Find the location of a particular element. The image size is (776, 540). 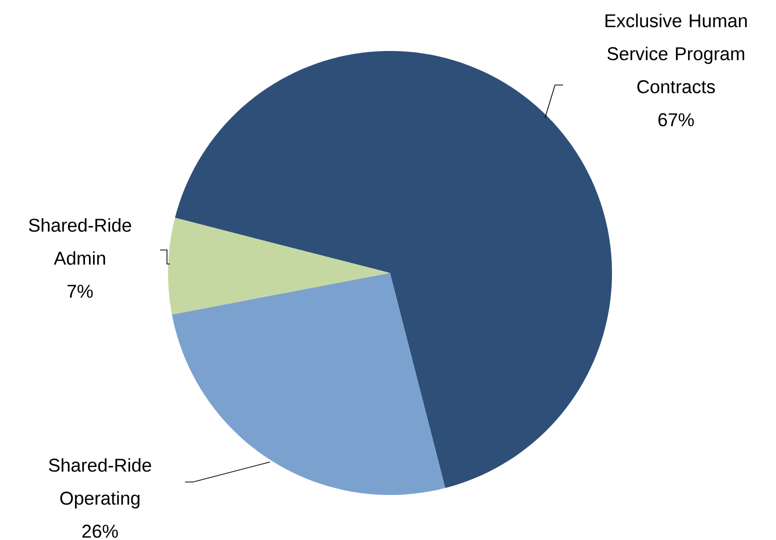

slice-label: Shared-Ride Admin is located at coordinates (80, 241).